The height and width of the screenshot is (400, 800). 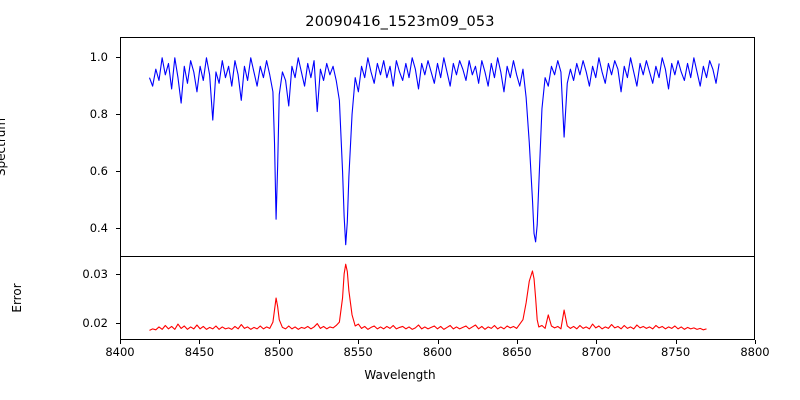 What do you see at coordinates (517, 352) in the screenshot?
I see `x-tick-label-8650: 8650` at bounding box center [517, 352].